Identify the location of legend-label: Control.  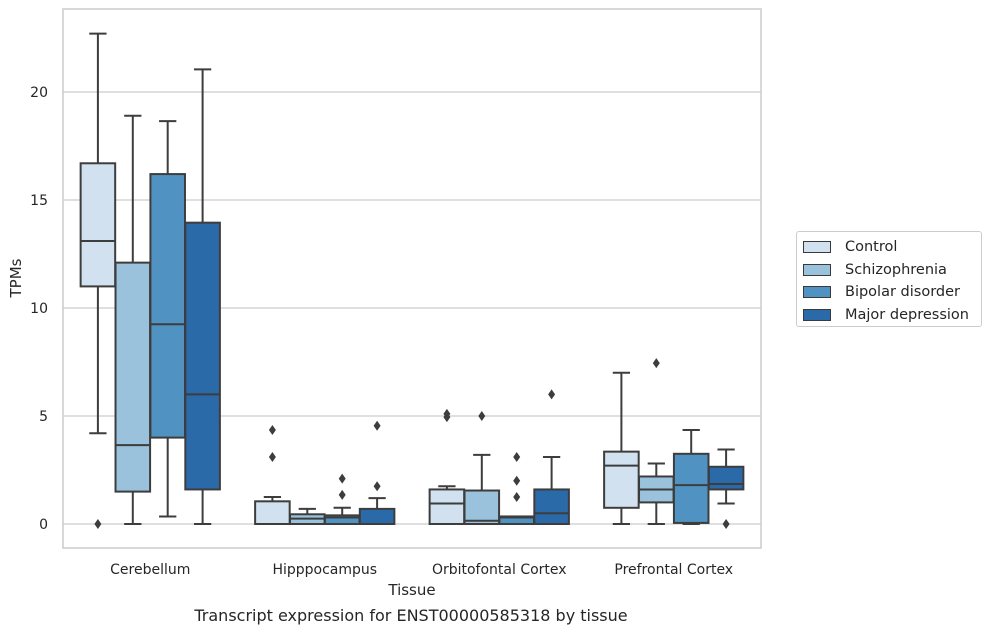
(871, 247).